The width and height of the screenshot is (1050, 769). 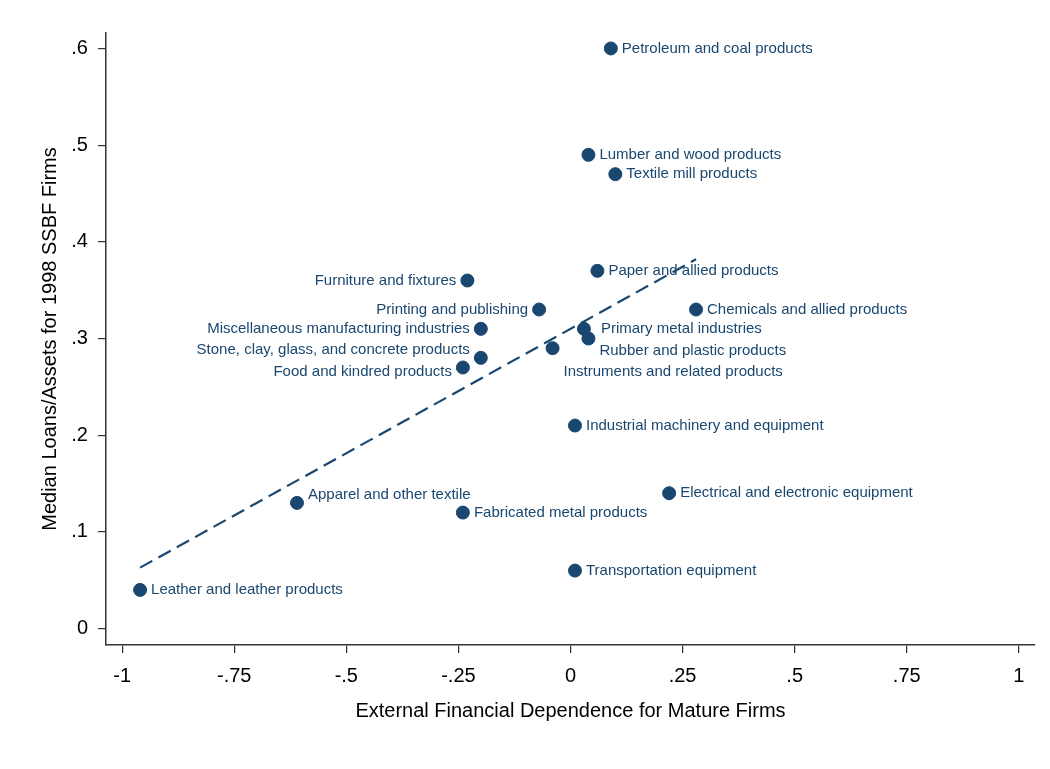 I want to click on annotation: Stone, clay, glass, and concrete products, so click(x=333, y=348).